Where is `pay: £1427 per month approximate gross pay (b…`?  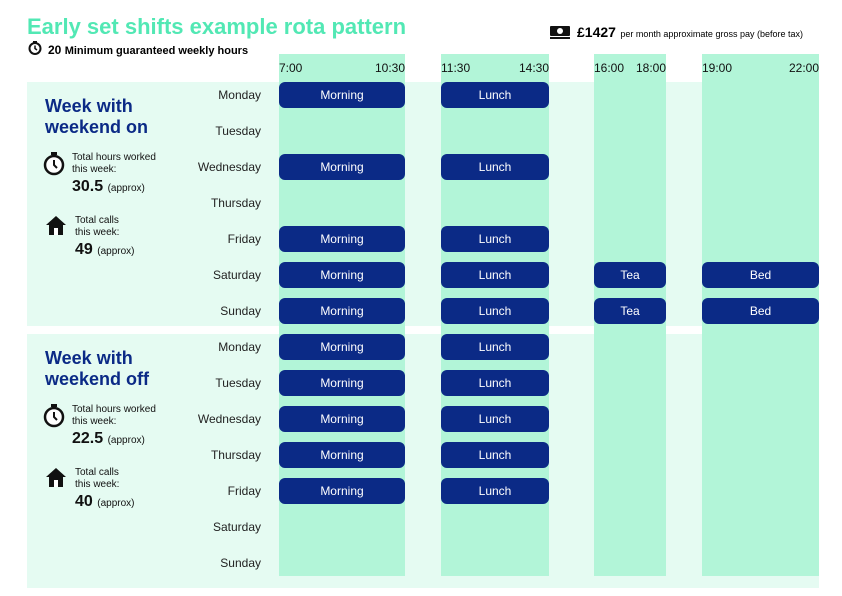 pay: £1427 per month approximate gross pay (b… is located at coordinates (690, 33).